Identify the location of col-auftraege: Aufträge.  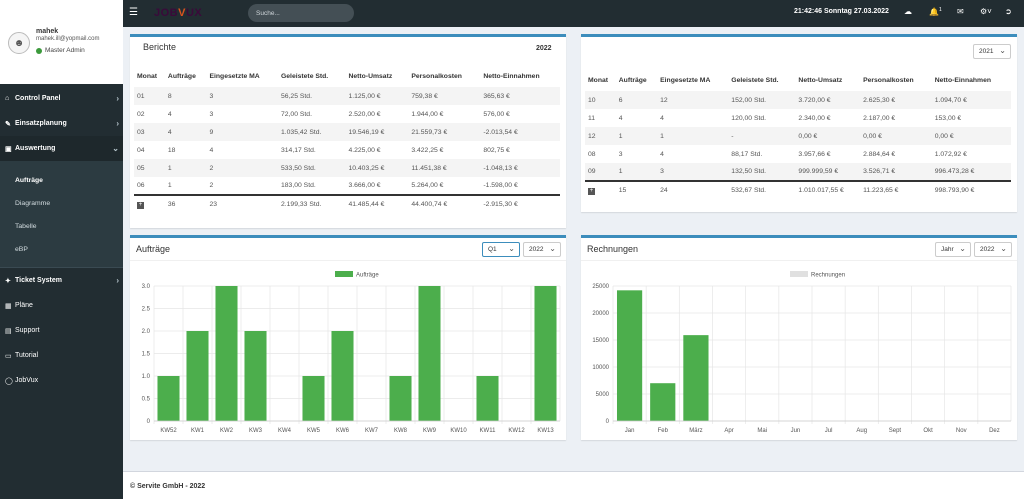
(181, 76).